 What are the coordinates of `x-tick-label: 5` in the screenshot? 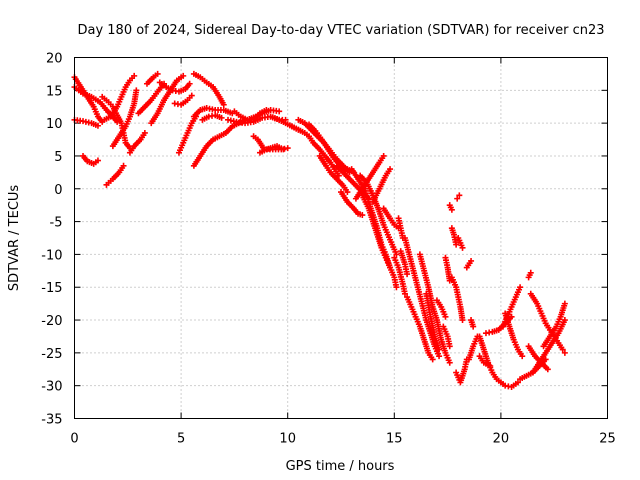 It's located at (181, 439).